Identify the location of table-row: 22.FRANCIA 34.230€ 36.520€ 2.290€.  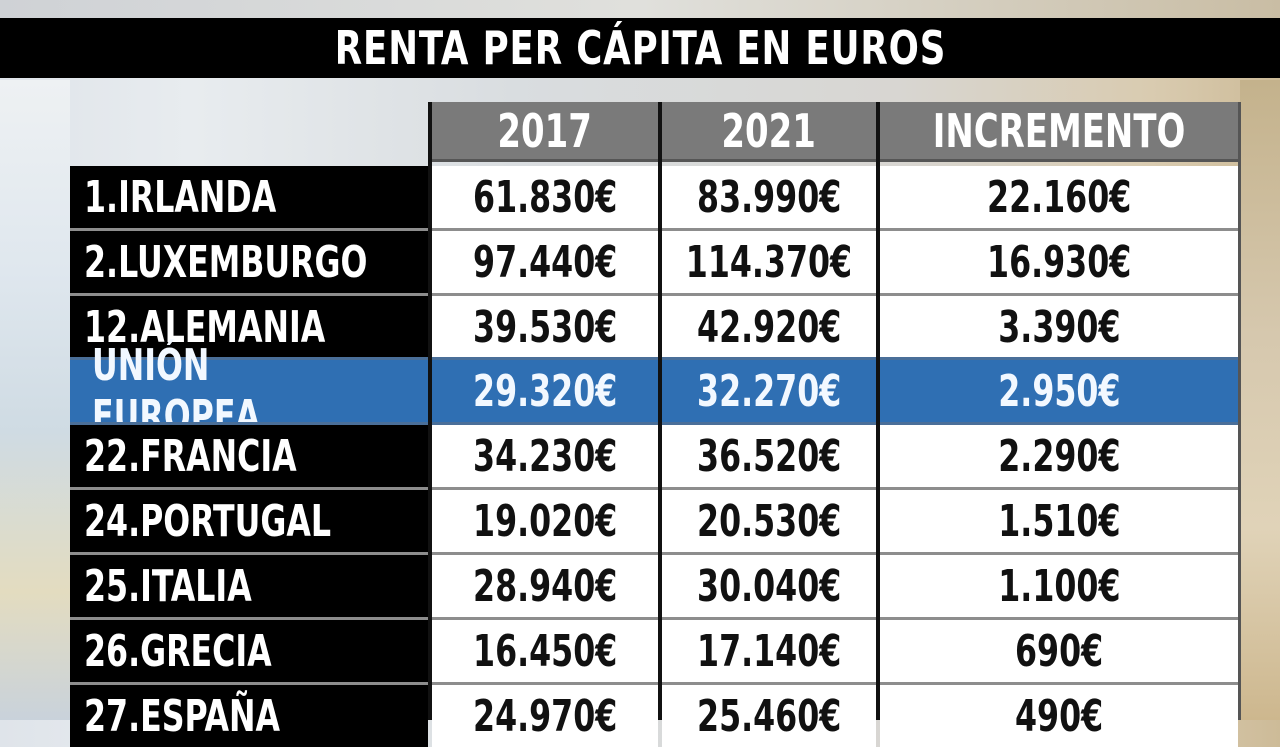
(655, 456).